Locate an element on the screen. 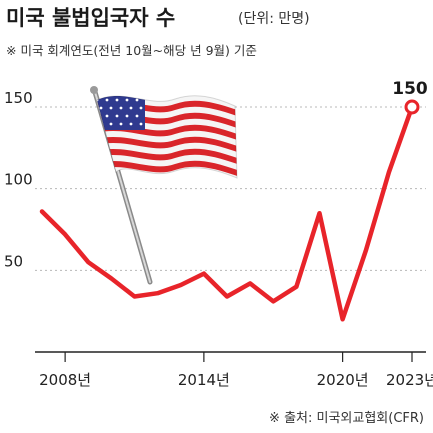  y-tick-label: 100 is located at coordinates (18, 180).